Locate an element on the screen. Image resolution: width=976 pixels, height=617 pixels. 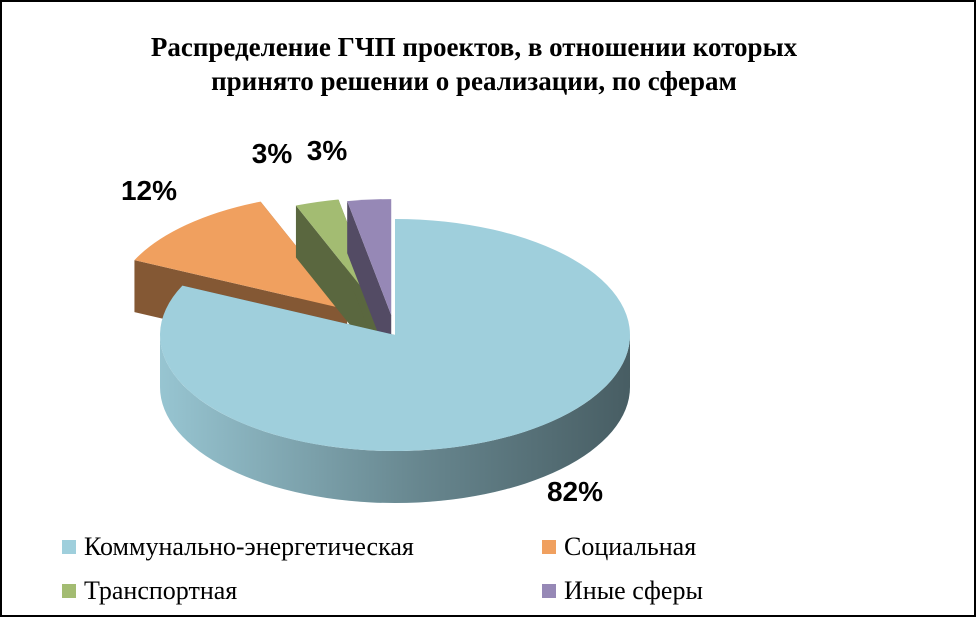
chart-title-line-2: принято решении о реализации, по сферам is located at coordinates (474, 81).